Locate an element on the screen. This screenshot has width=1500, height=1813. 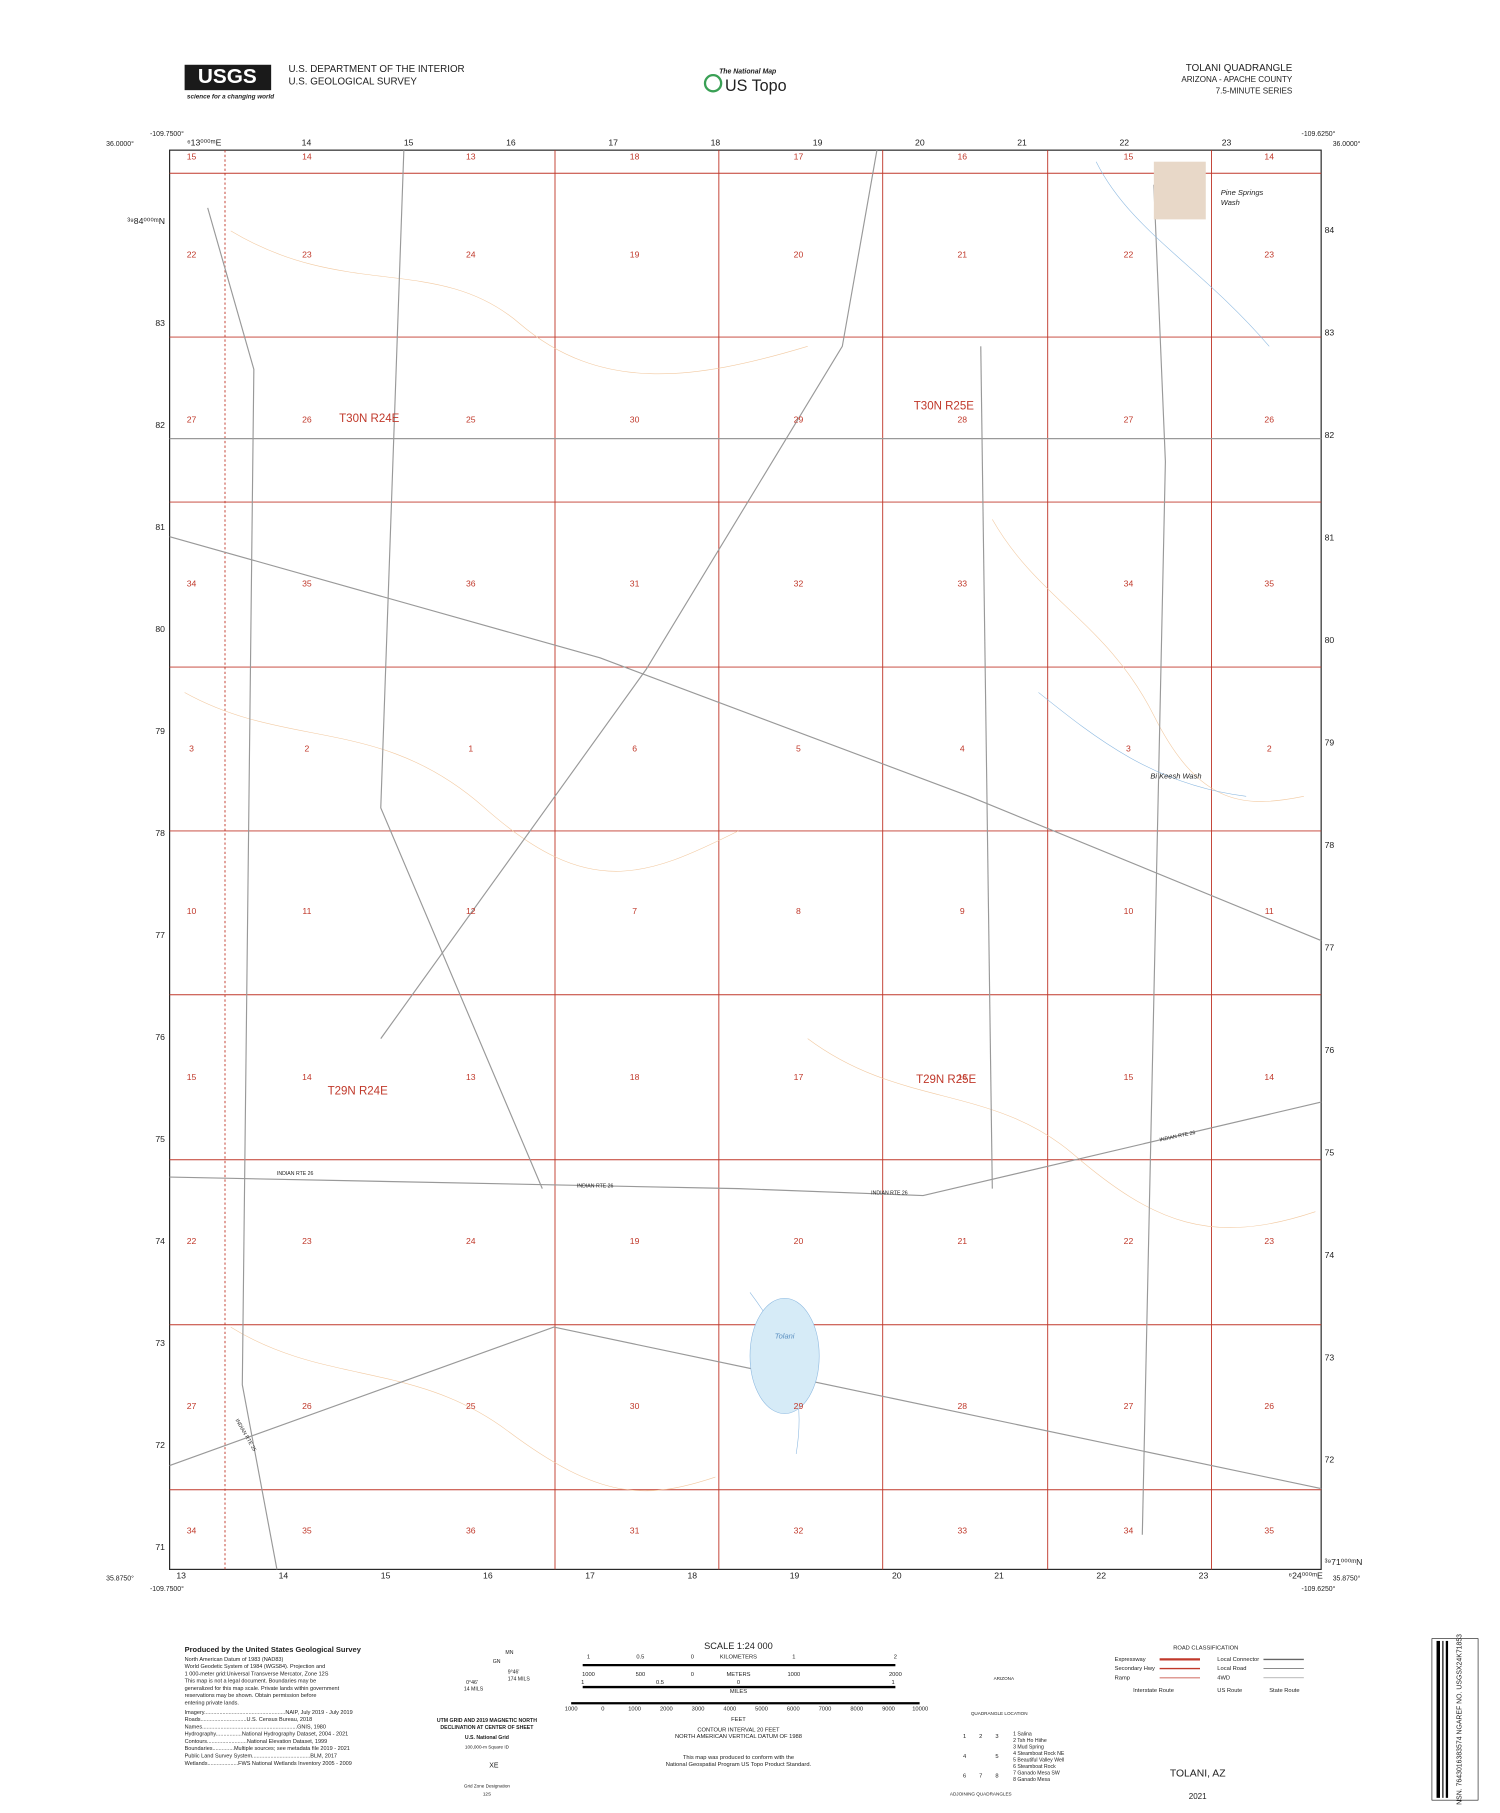
adjoining-cell: 2 is located at coordinates (980, 1737).